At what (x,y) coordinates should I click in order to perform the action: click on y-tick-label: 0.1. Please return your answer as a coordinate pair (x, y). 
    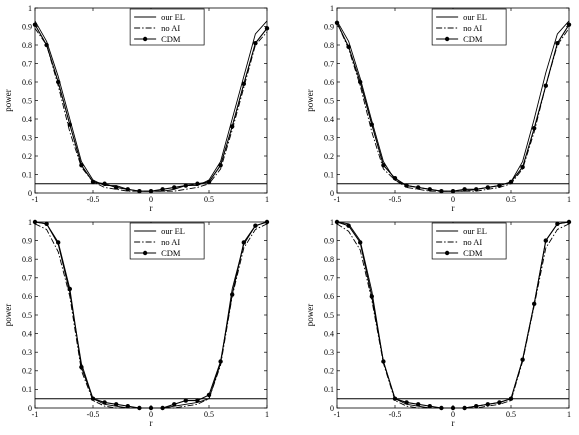
    Looking at the image, I should click on (27, 174).